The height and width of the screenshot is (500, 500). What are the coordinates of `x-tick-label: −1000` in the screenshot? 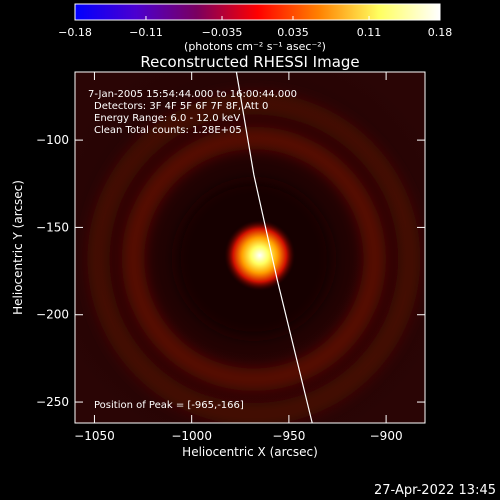 It's located at (191, 436).